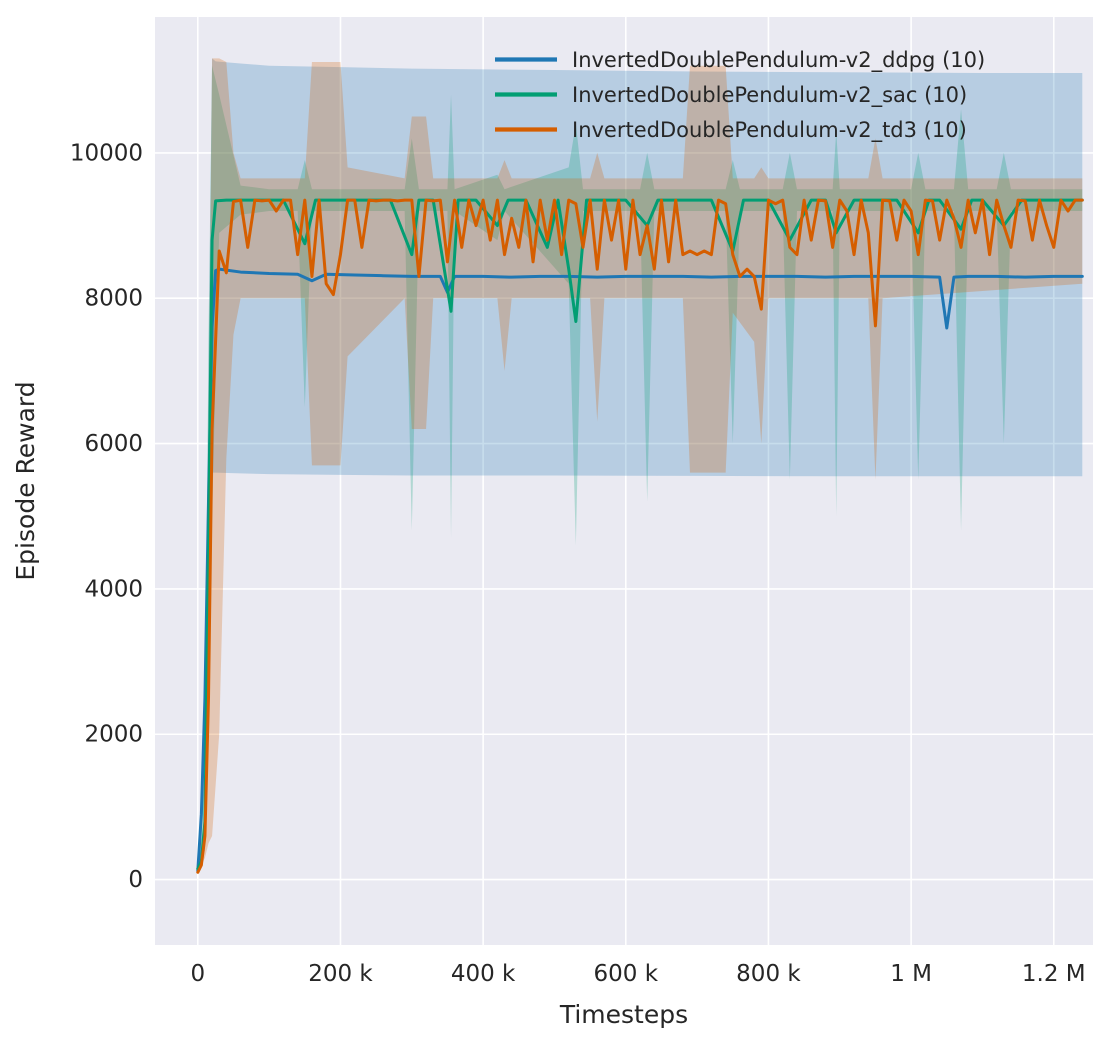 The image size is (1107, 1049). I want to click on legend-item-ddpg: InvertedDoublePendulum-v2_ddpg (10), so click(740, 60).